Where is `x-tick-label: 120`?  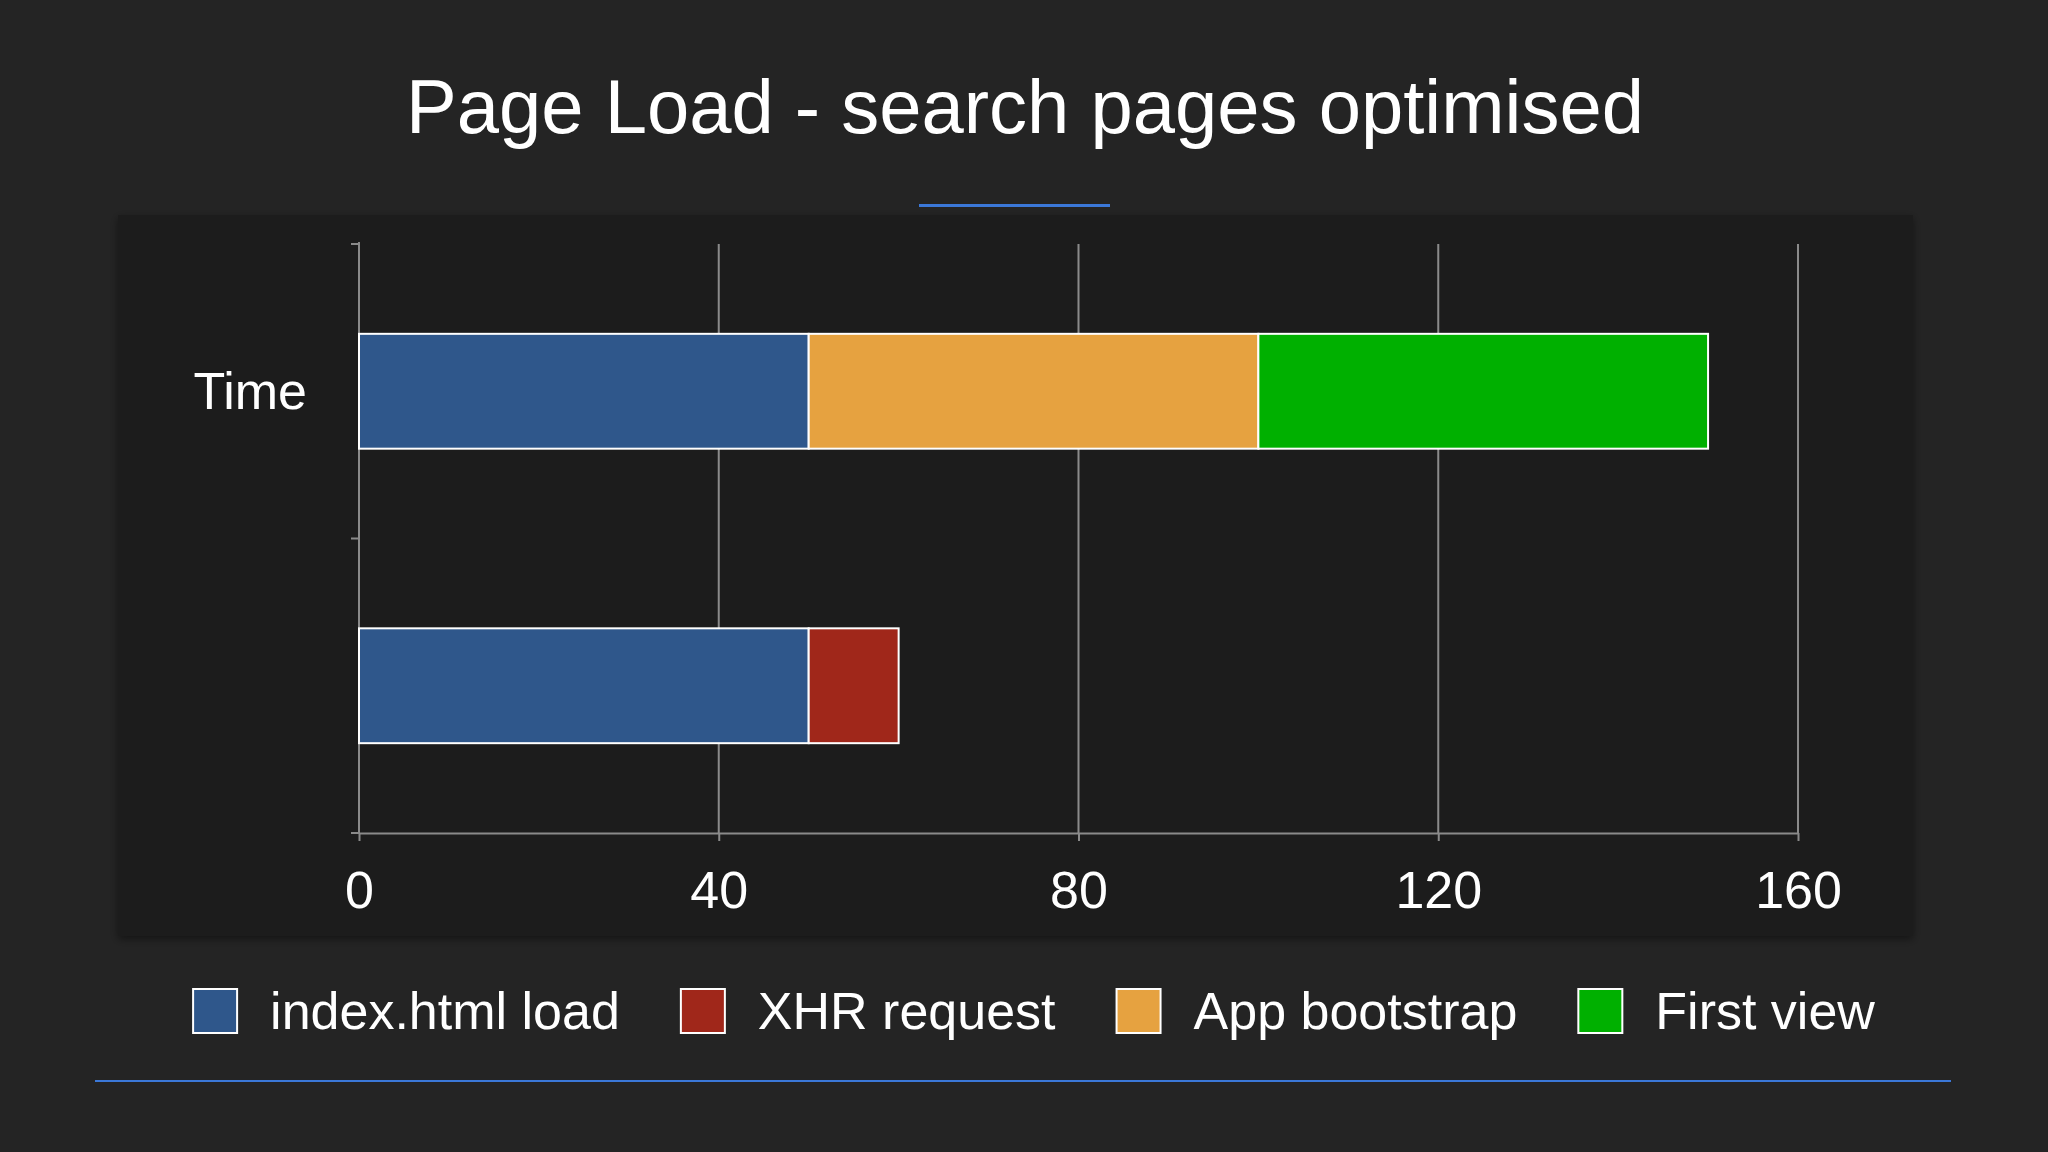 x-tick-label: 120 is located at coordinates (1439, 889).